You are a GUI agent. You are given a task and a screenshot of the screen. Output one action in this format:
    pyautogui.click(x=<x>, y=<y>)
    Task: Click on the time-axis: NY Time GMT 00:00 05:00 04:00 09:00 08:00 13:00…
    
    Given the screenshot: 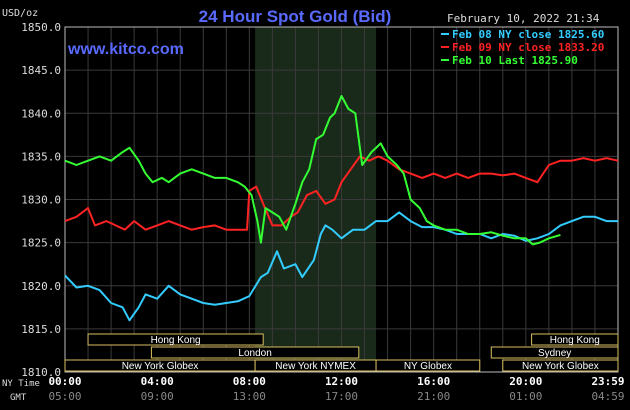 What is the action you would take?
    pyautogui.click(x=313, y=389)
    